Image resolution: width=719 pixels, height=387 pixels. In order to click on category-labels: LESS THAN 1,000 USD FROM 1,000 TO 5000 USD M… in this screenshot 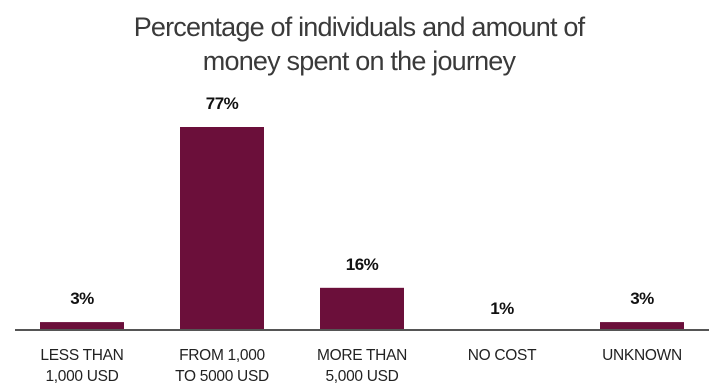, I will do `click(361, 366)`.